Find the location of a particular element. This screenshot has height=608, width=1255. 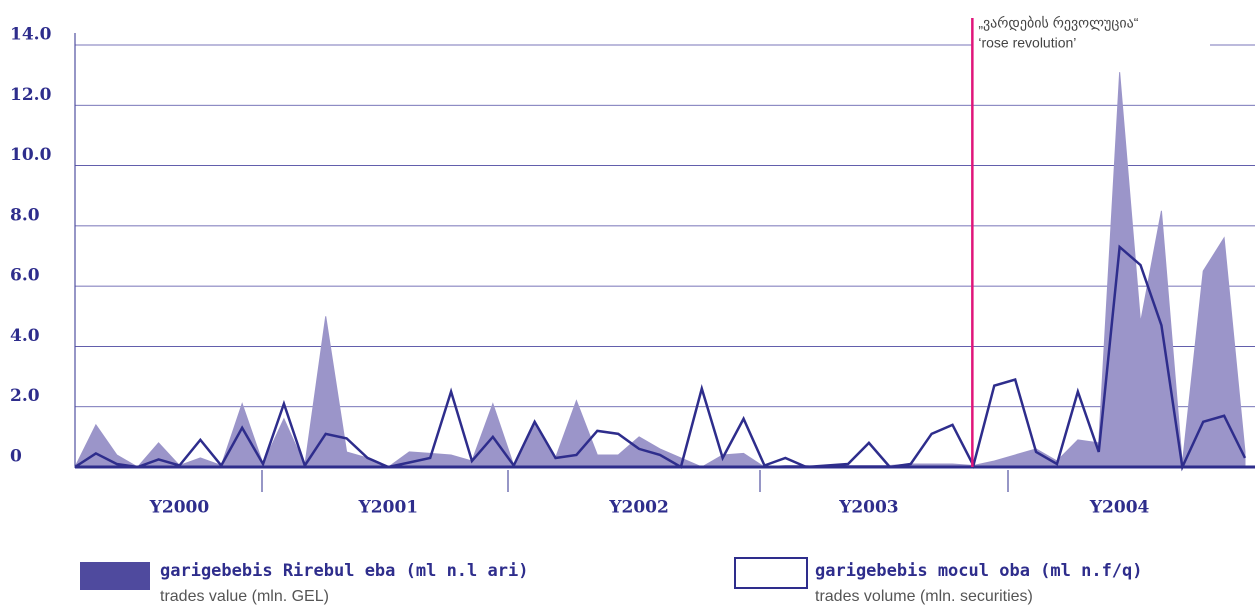

y-tick-label: 12.0 is located at coordinates (31, 95).